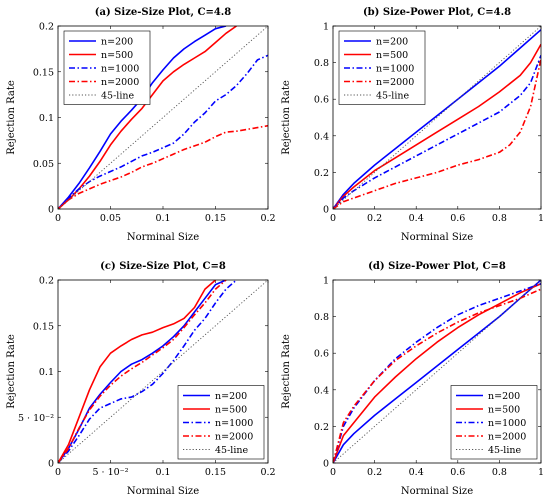 This screenshot has height=499, width=550. What do you see at coordinates (163, 266) in the screenshot?
I see `panel-title: (c) Size-Size Plot, C=8` at bounding box center [163, 266].